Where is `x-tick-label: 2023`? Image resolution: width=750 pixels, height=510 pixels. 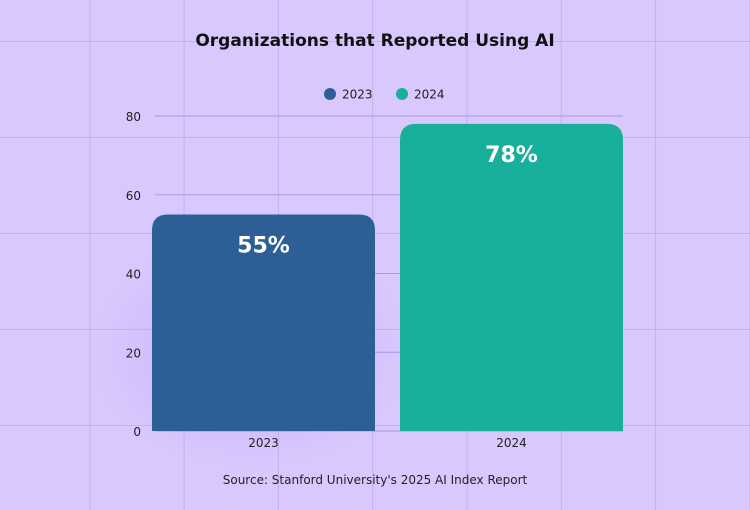 x-tick-label: 2023 is located at coordinates (263, 443).